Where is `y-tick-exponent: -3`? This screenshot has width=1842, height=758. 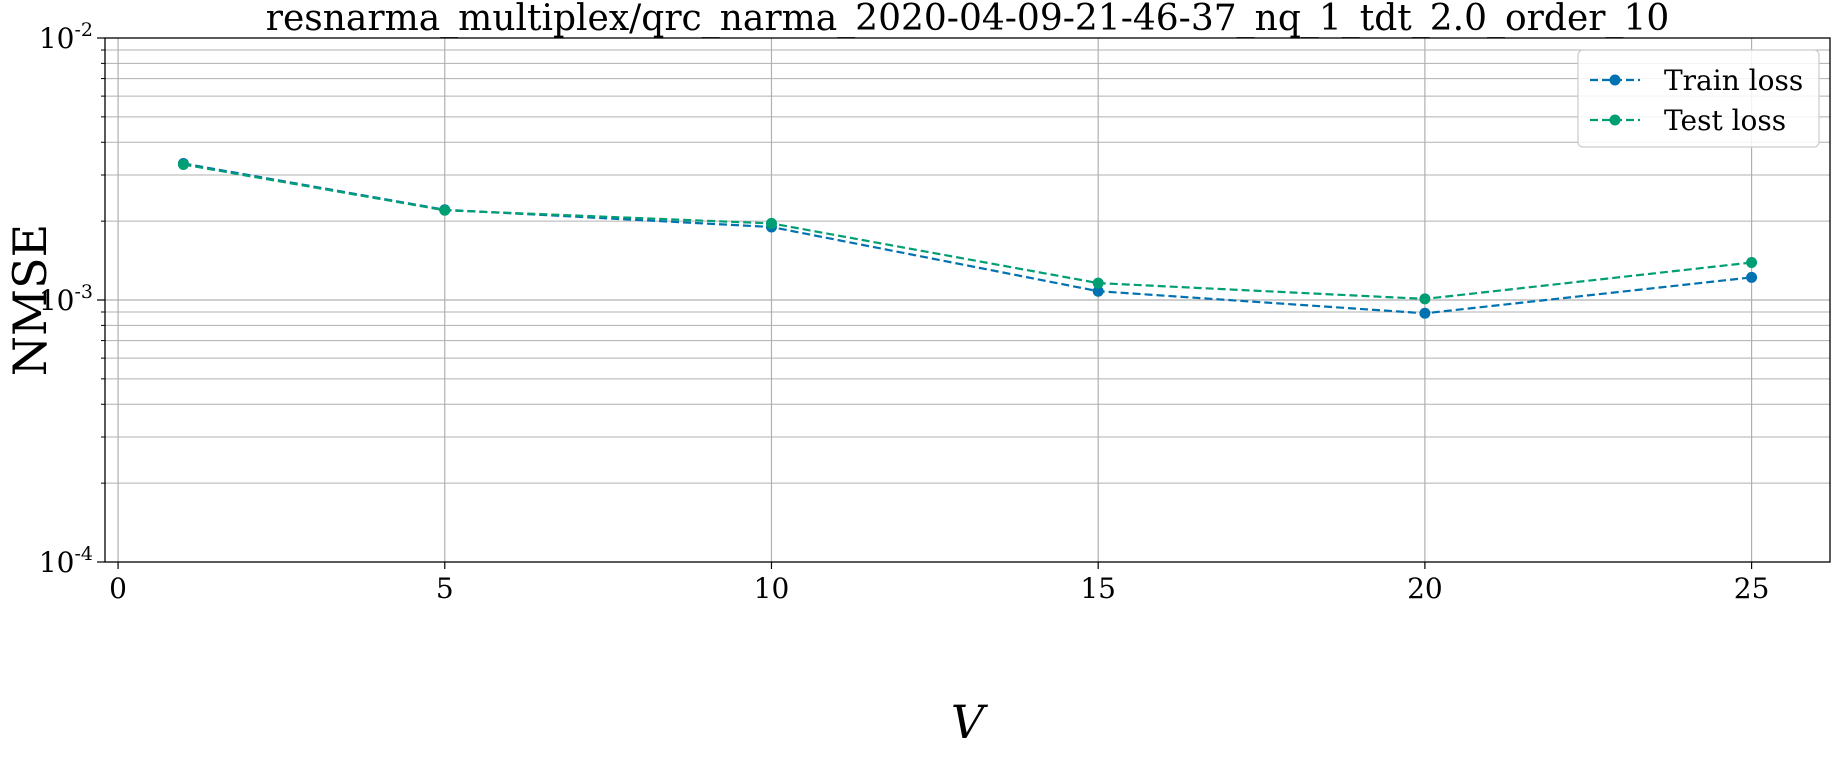 y-tick-exponent: -3 is located at coordinates (83, 292).